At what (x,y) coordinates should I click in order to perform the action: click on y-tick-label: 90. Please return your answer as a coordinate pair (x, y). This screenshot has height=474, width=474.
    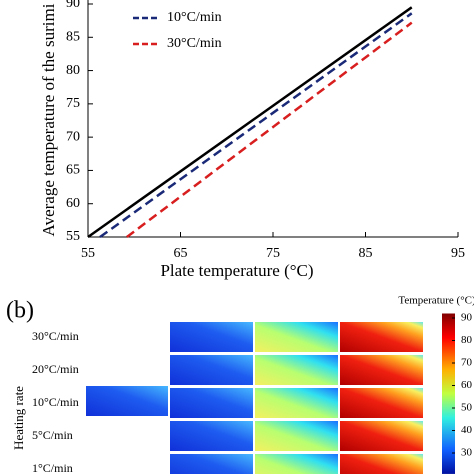
    Looking at the image, I should click on (73, 5).